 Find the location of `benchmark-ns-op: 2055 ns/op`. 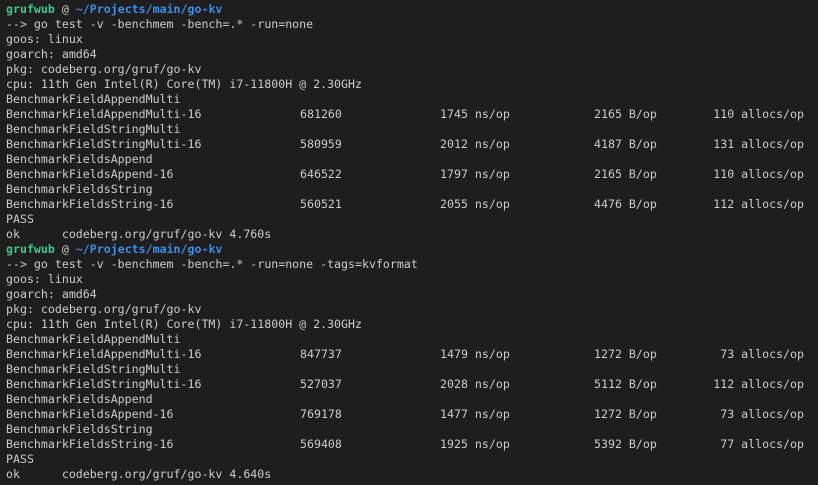

benchmark-ns-op: 2055 ns/op is located at coordinates (475, 204).